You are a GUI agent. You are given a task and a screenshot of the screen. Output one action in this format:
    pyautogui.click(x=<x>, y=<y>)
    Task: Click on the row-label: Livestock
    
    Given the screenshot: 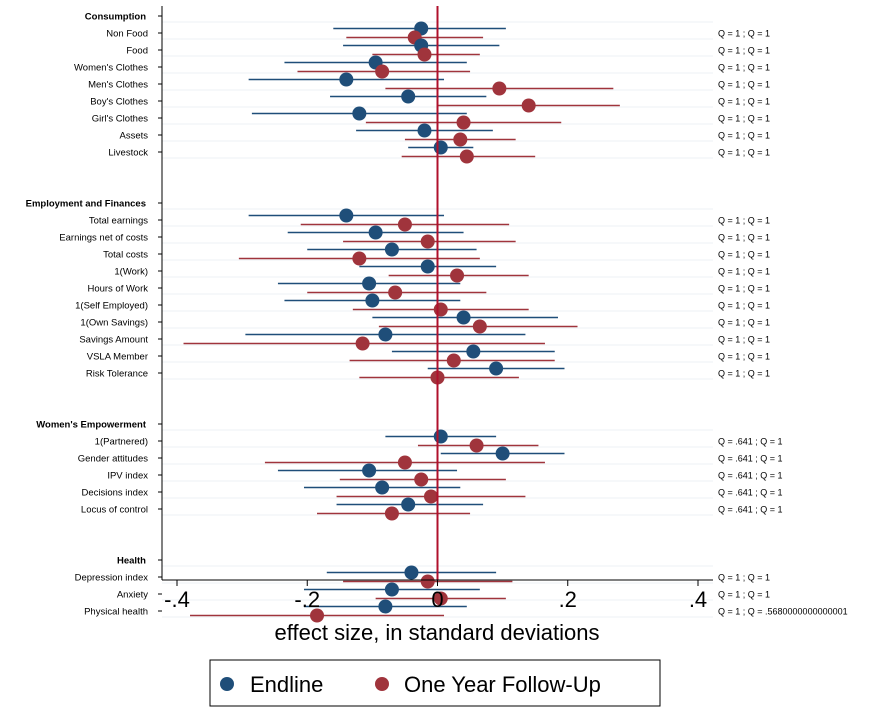 What is the action you would take?
    pyautogui.click(x=128, y=153)
    